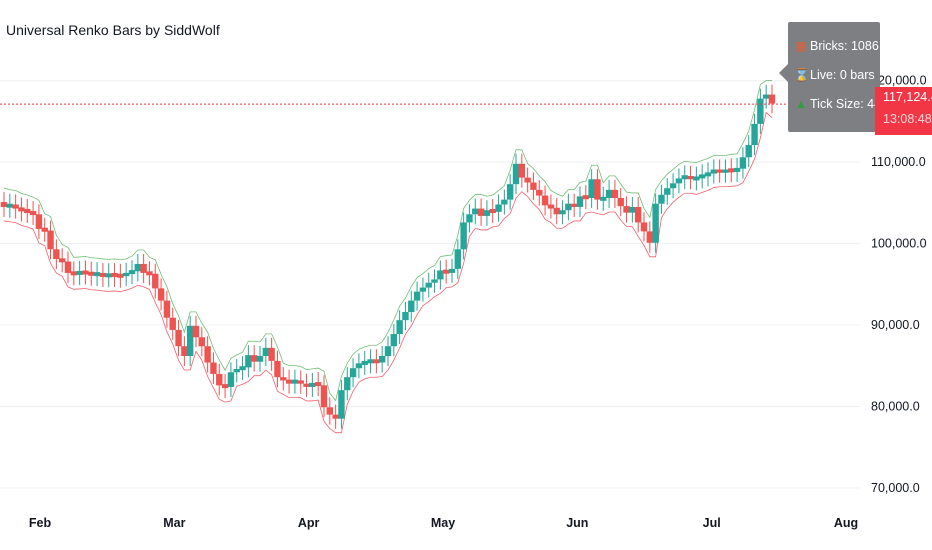 The width and height of the screenshot is (932, 550). I want to click on y-tick-label: 90,000.0, so click(895, 325).